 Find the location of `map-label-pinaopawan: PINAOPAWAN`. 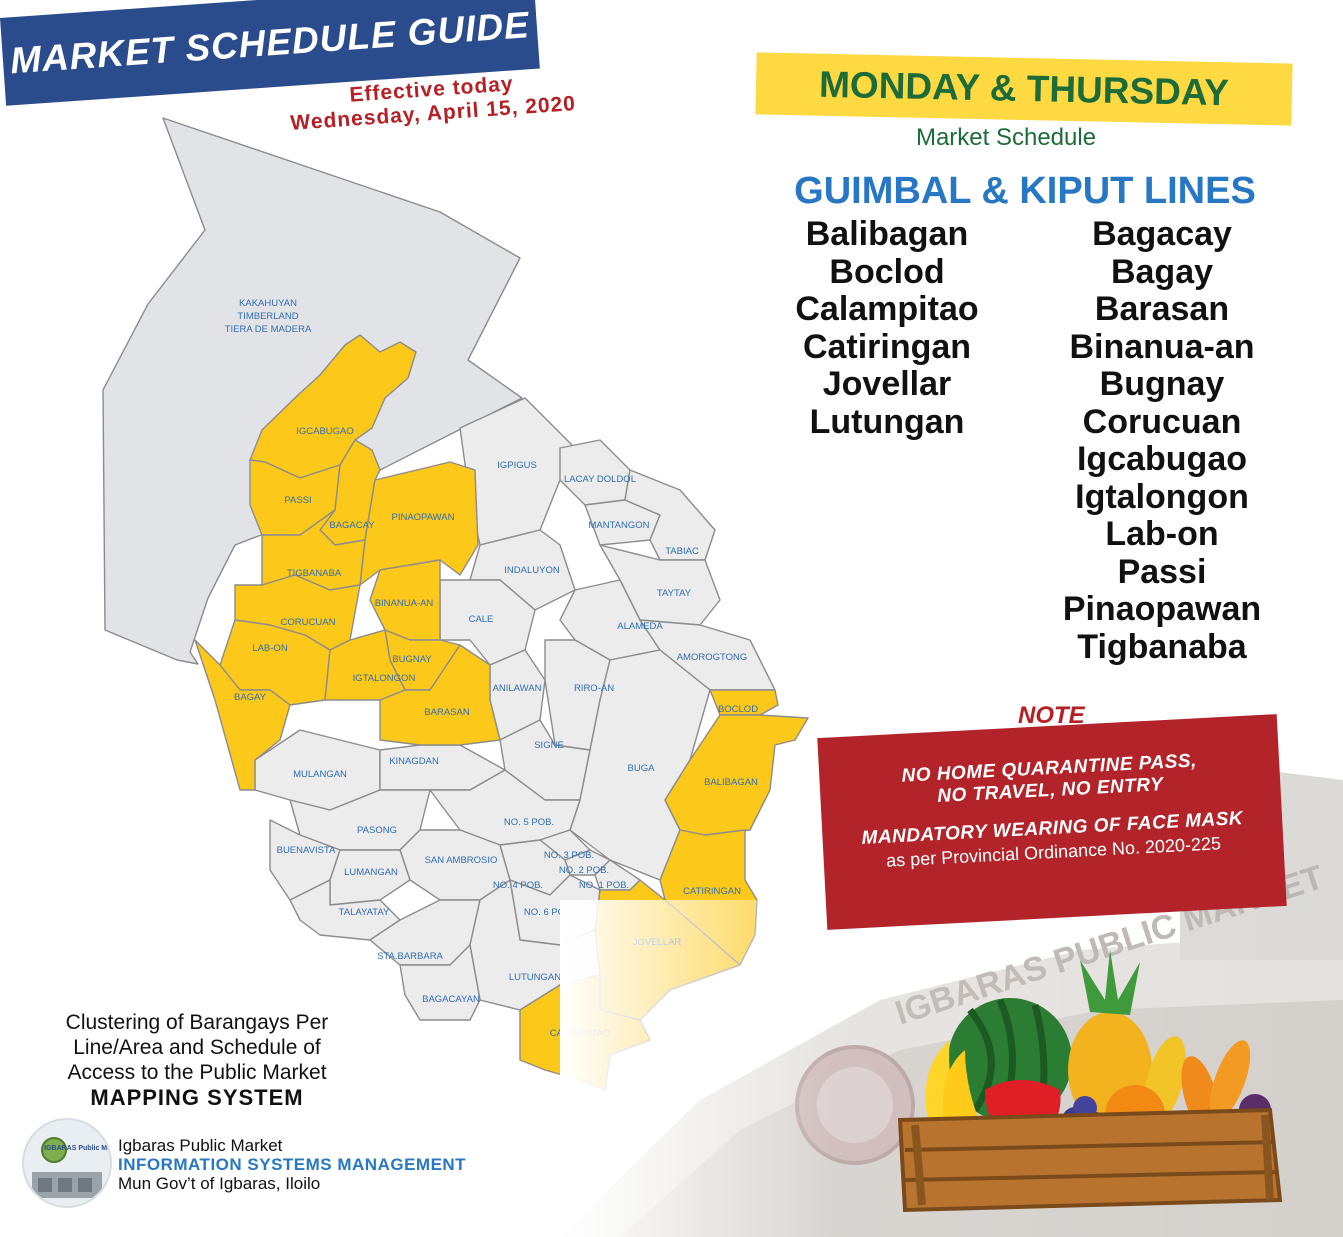

map-label-pinaopawan: PINAOPAWAN is located at coordinates (423, 517).